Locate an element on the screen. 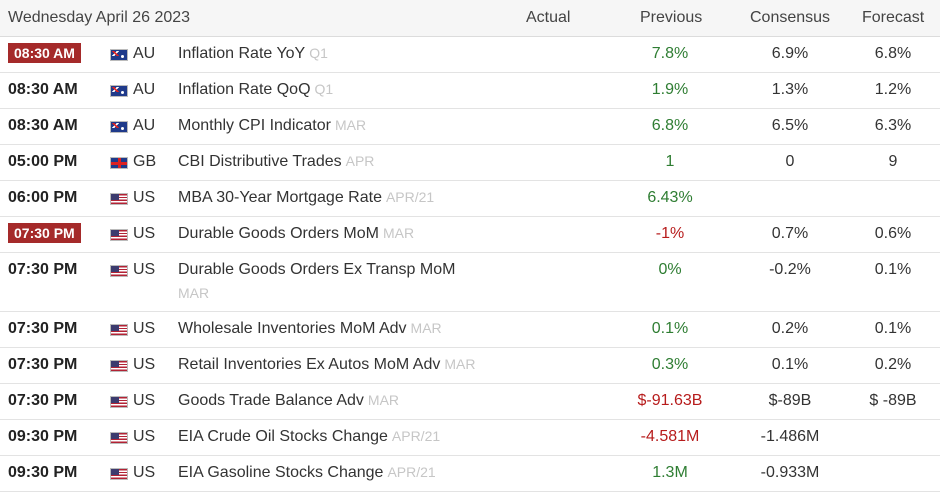 This screenshot has width=940, height=492. event-name-cell: EIA Gasoline Stocks Change APR/21 is located at coordinates (307, 473).